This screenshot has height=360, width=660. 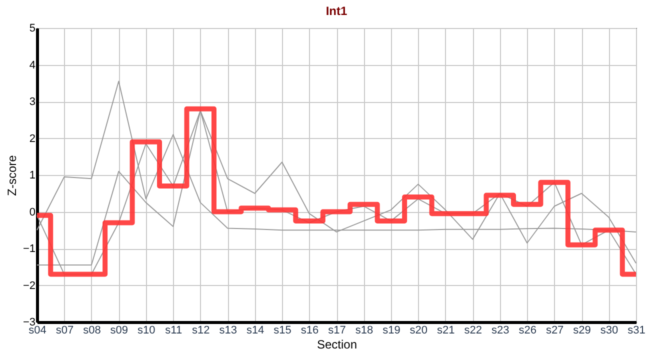 I want to click on y-tick-label: 1, so click(x=32, y=176).